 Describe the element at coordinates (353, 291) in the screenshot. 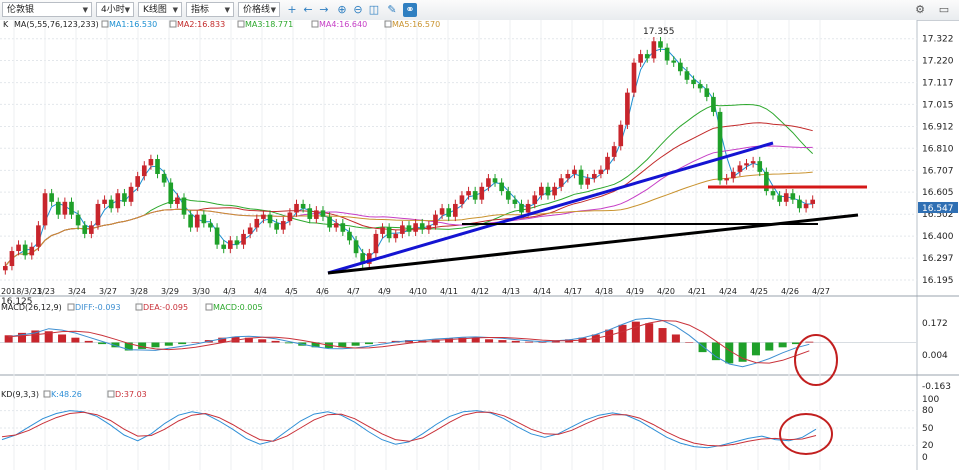

I see `time-tick-label: 4/7` at that location.